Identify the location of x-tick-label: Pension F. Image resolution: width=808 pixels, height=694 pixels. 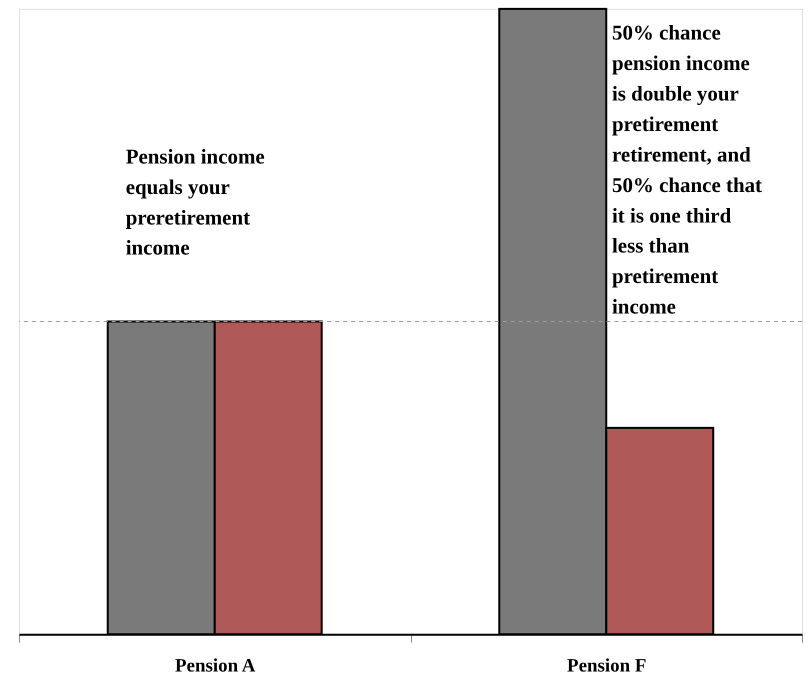
(606, 666).